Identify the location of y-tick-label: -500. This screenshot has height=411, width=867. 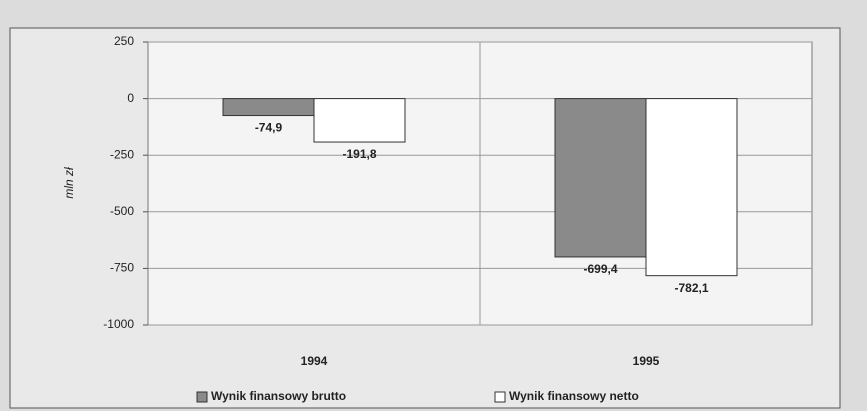
(122, 211).